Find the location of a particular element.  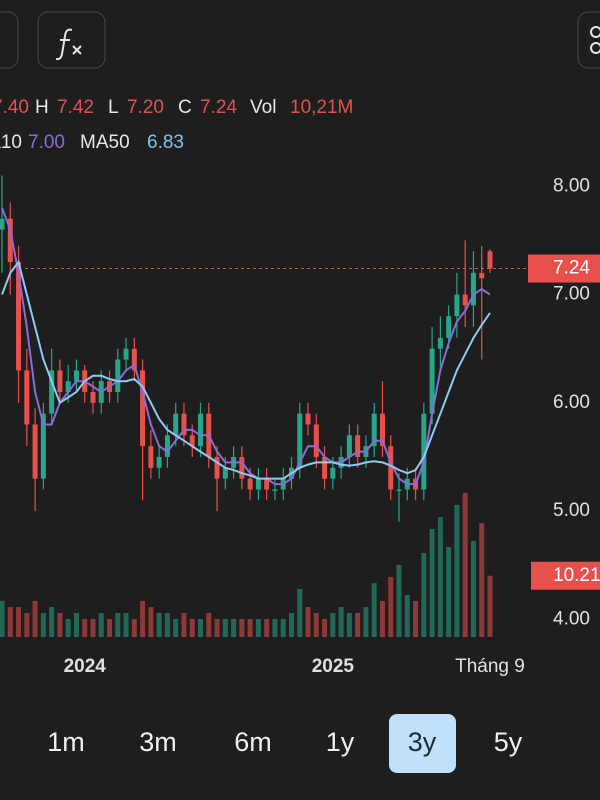

close-label: C is located at coordinates (185, 107).